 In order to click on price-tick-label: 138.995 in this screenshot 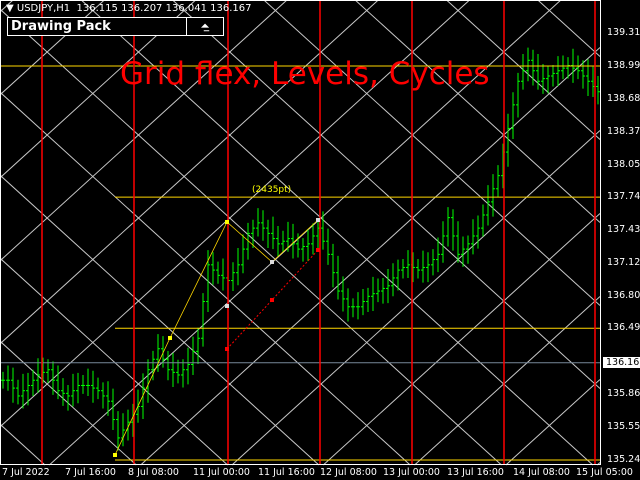, I will do `click(623, 66)`.